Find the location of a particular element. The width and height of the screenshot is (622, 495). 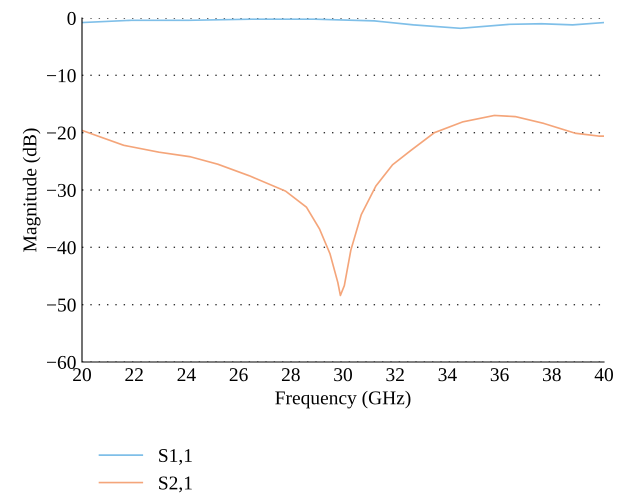

x-tick-label: 38 is located at coordinates (552, 375).